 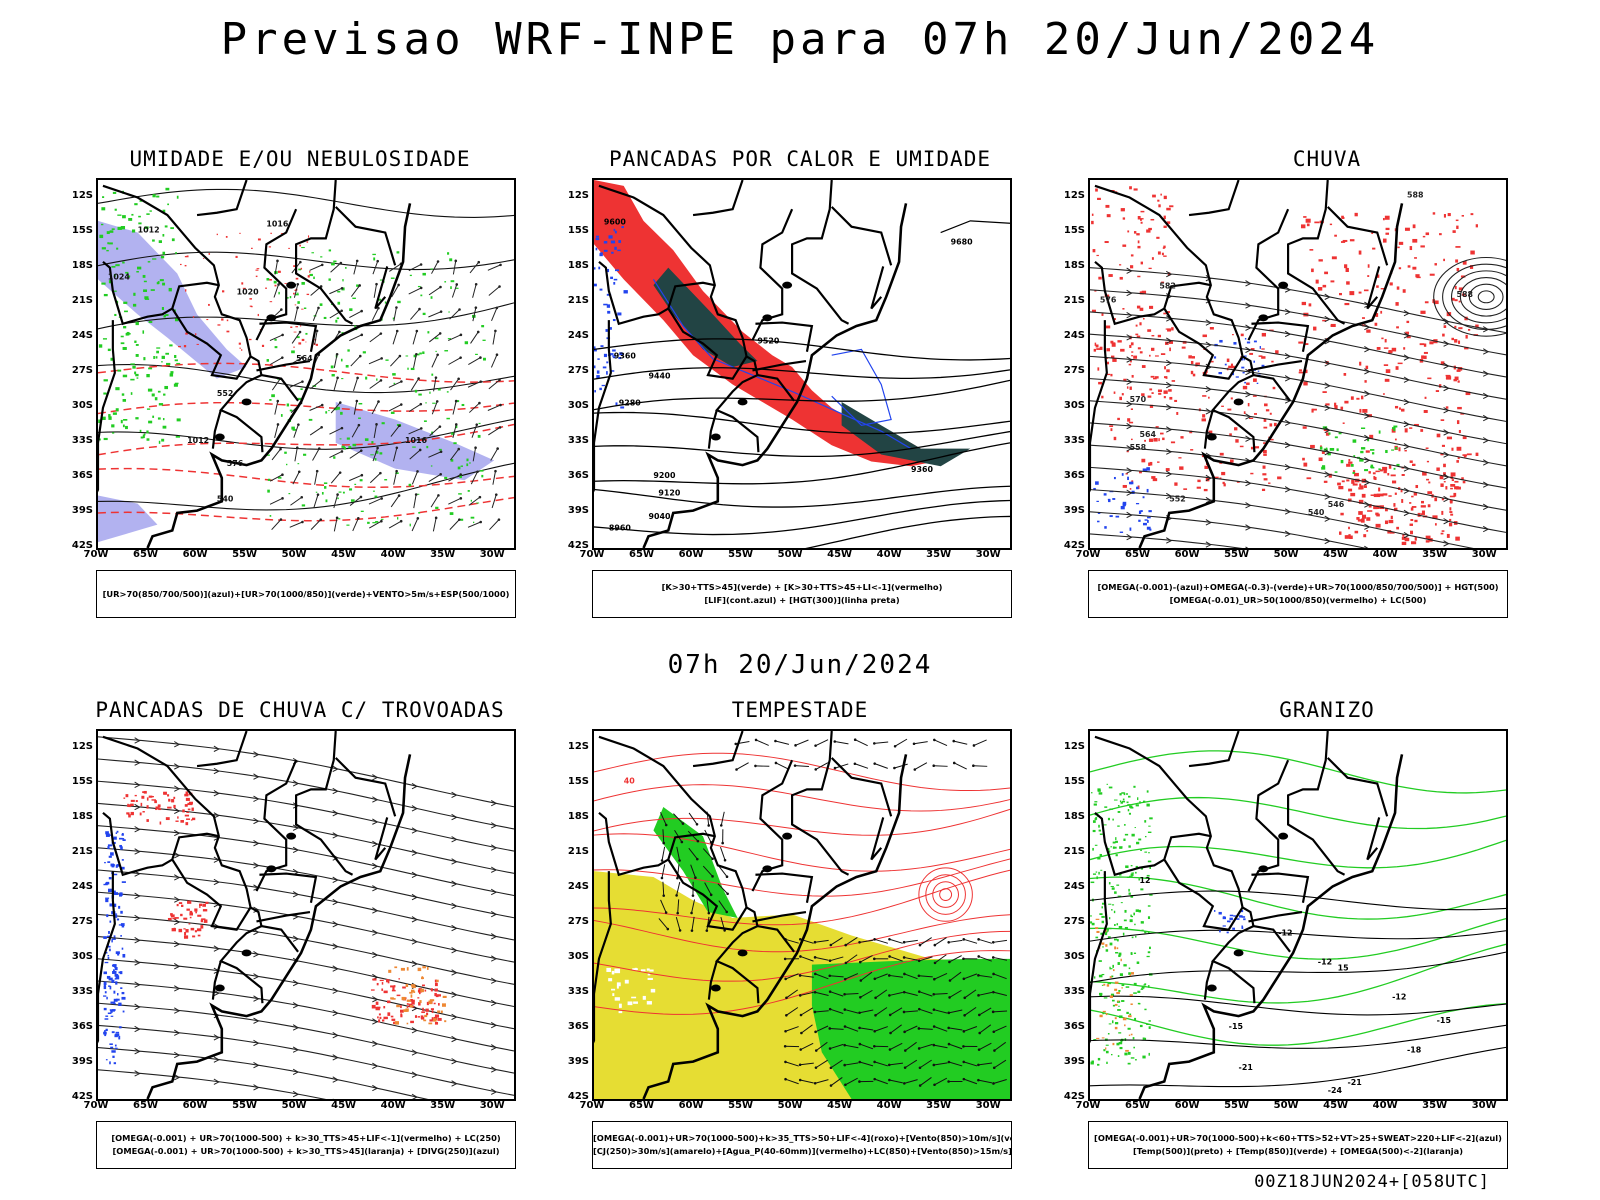 What do you see at coordinates (659, 516) in the screenshot?
I see `svg-text: 9040` at bounding box center [659, 516].